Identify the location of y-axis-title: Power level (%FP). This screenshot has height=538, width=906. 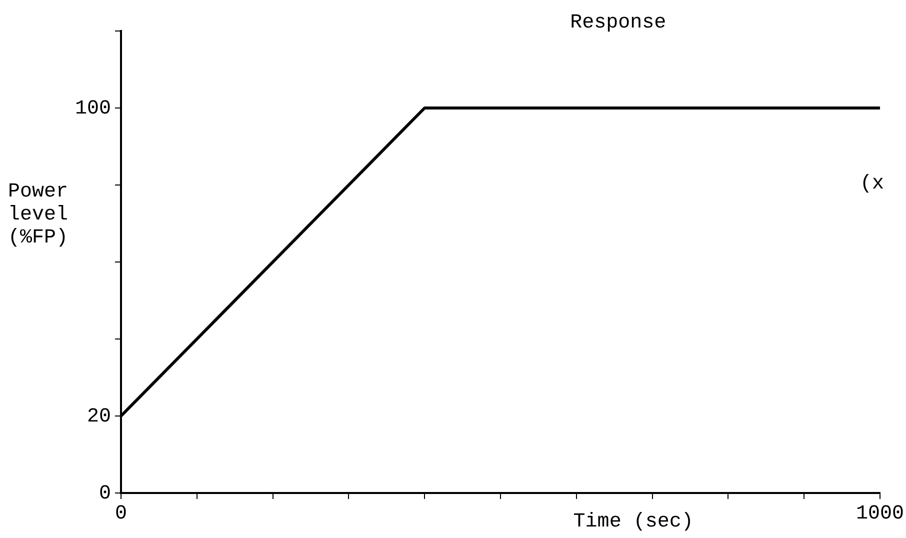
(38, 215).